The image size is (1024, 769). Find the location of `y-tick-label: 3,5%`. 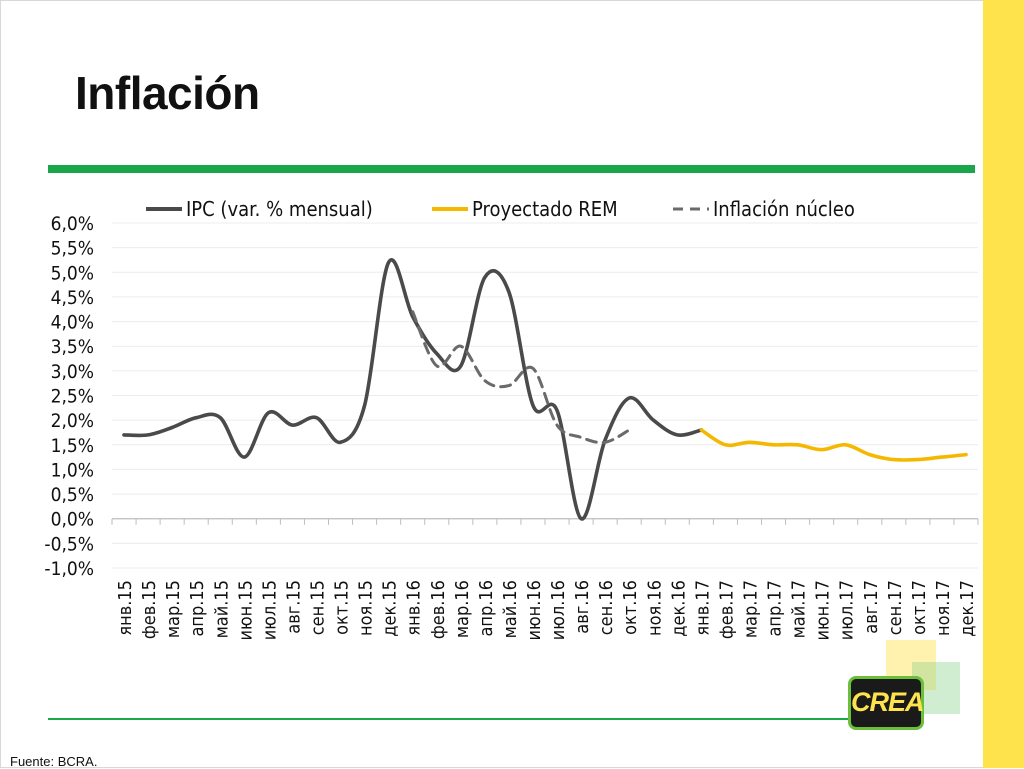

y-tick-label: 3,5% is located at coordinates (72, 347).